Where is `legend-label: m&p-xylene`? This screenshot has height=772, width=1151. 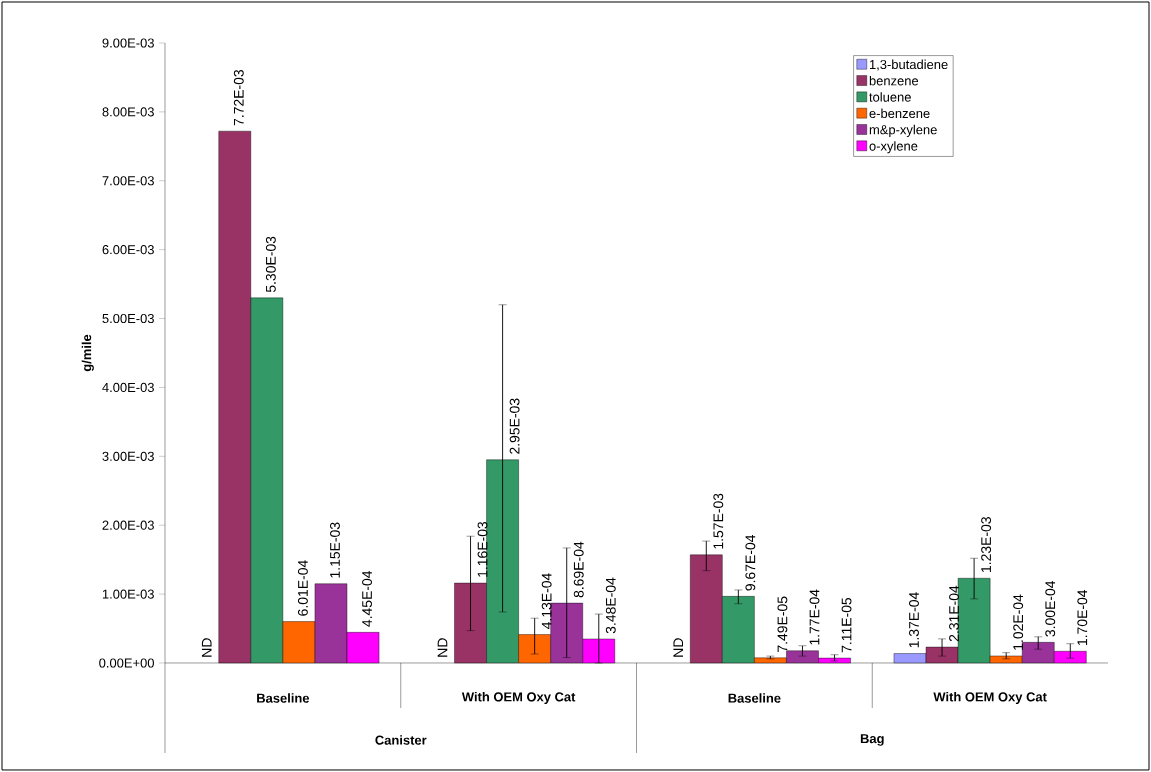
legend-label: m&p-xylene is located at coordinates (903, 130).